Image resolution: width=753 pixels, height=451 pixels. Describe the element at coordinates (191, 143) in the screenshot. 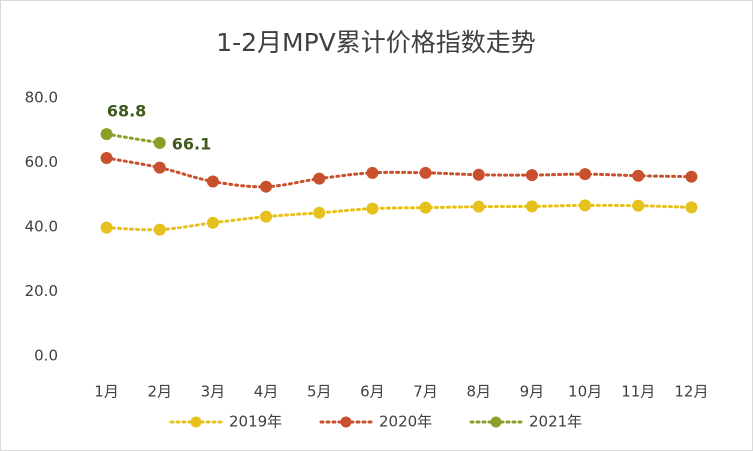

I see `data-label: 66.1` at that location.